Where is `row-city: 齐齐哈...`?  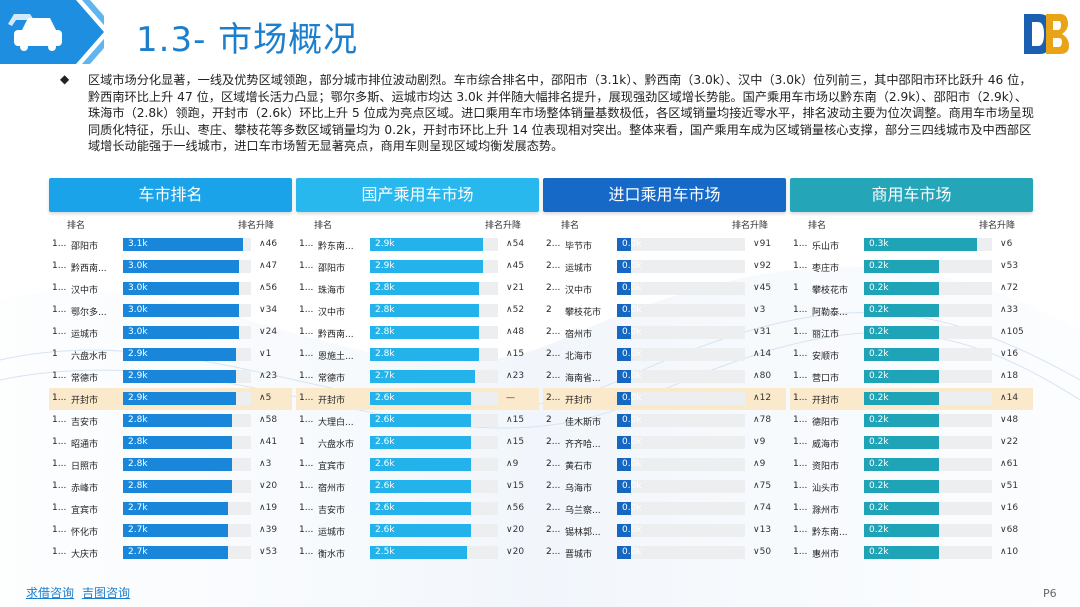
row-city: 齐齐哈... is located at coordinates (583, 445).